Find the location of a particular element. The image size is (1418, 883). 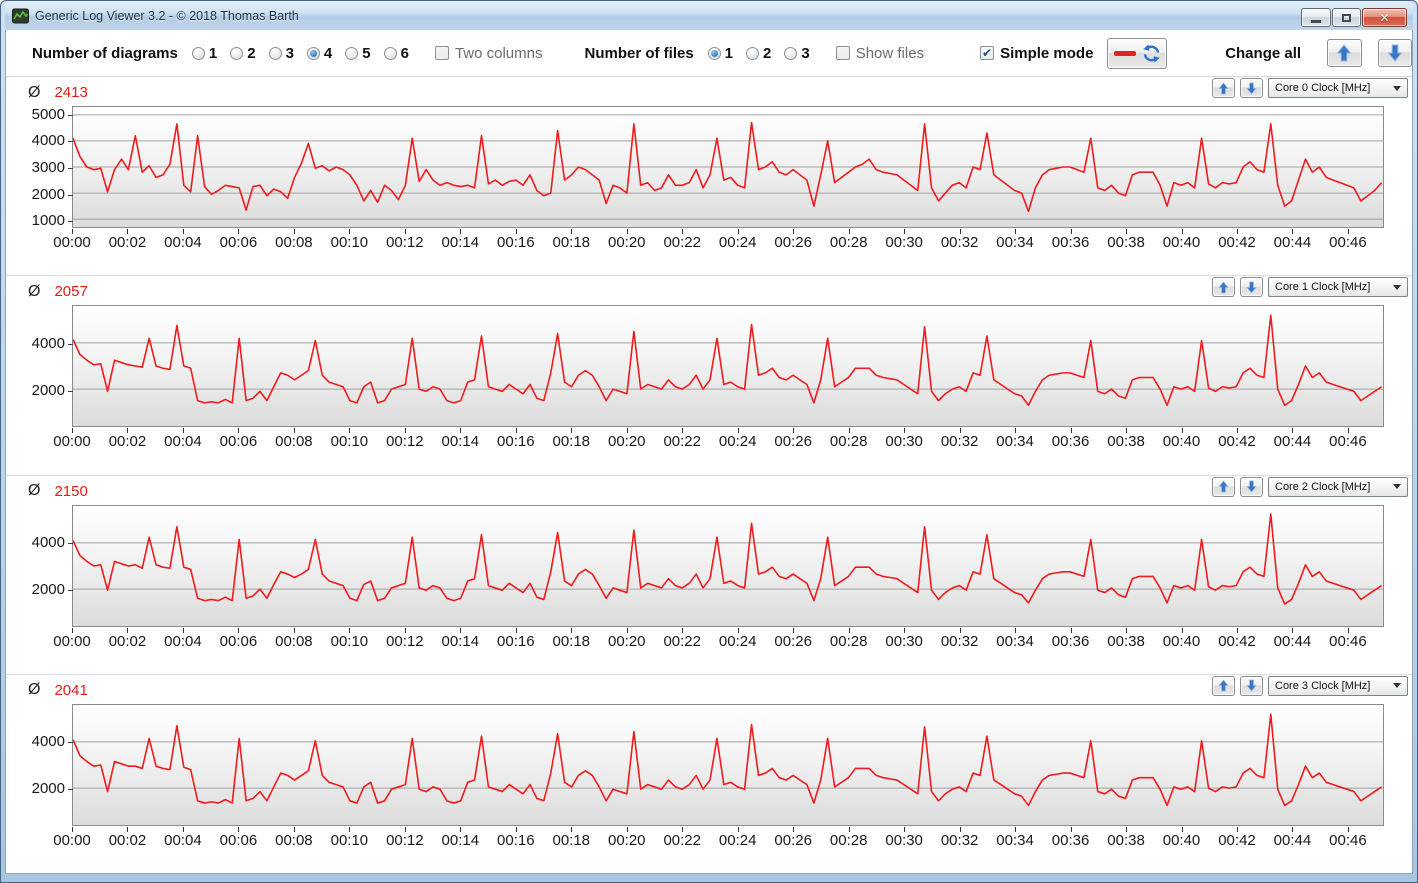

average-display: Ø 2057 is located at coordinates (58, 292).